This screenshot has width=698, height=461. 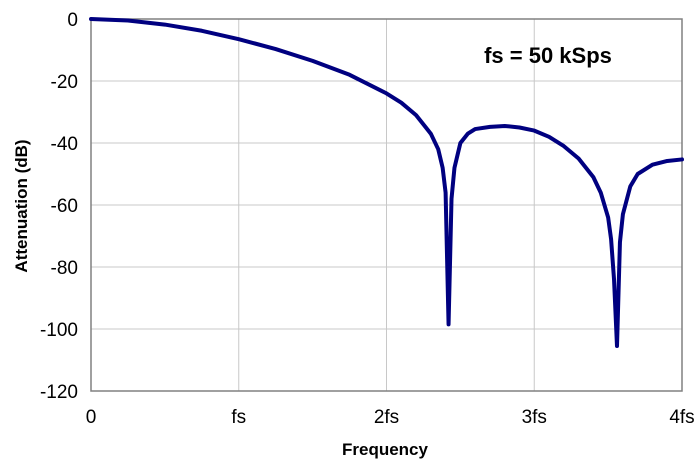 I want to click on sample-rate-annotation: fs = 50 kSps, so click(x=548, y=55).